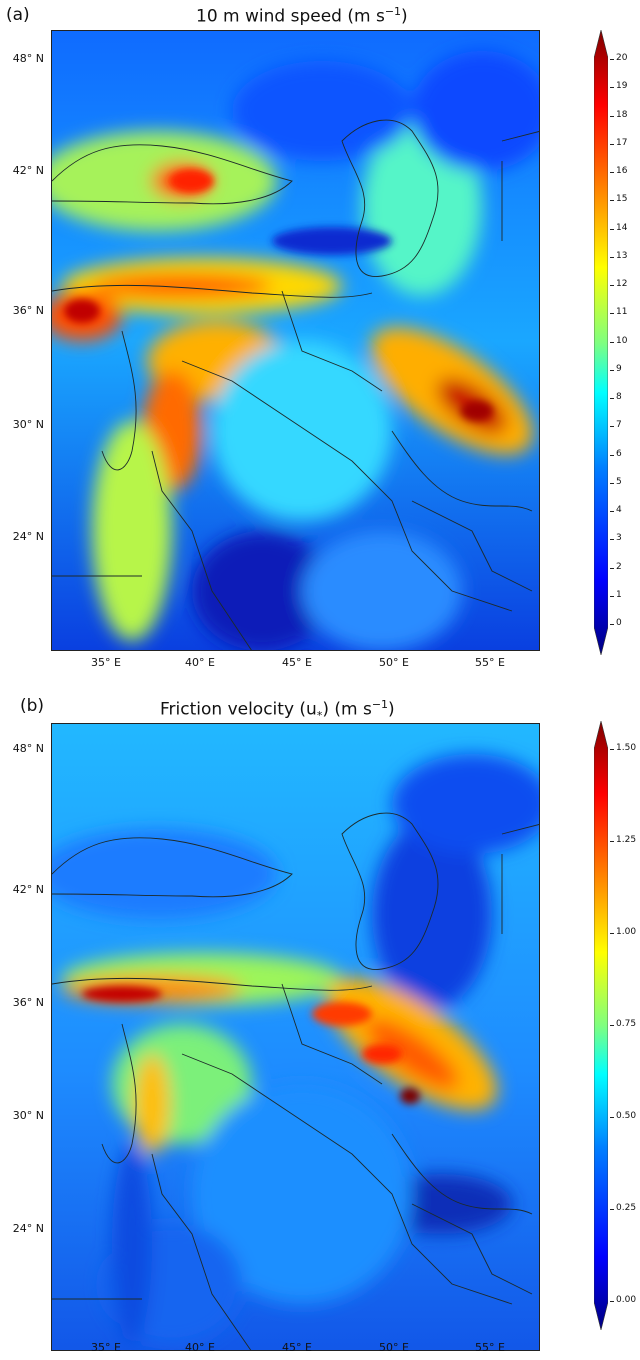 The height and width of the screenshot is (1360, 640). What do you see at coordinates (618, 227) in the screenshot?
I see `colorbar-tick-label: 14` at bounding box center [618, 227].